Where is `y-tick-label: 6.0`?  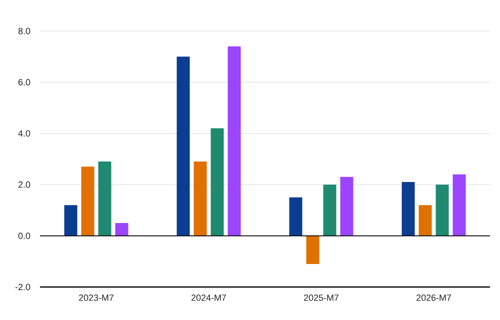 y-tick-label: 6.0 is located at coordinates (24, 82).